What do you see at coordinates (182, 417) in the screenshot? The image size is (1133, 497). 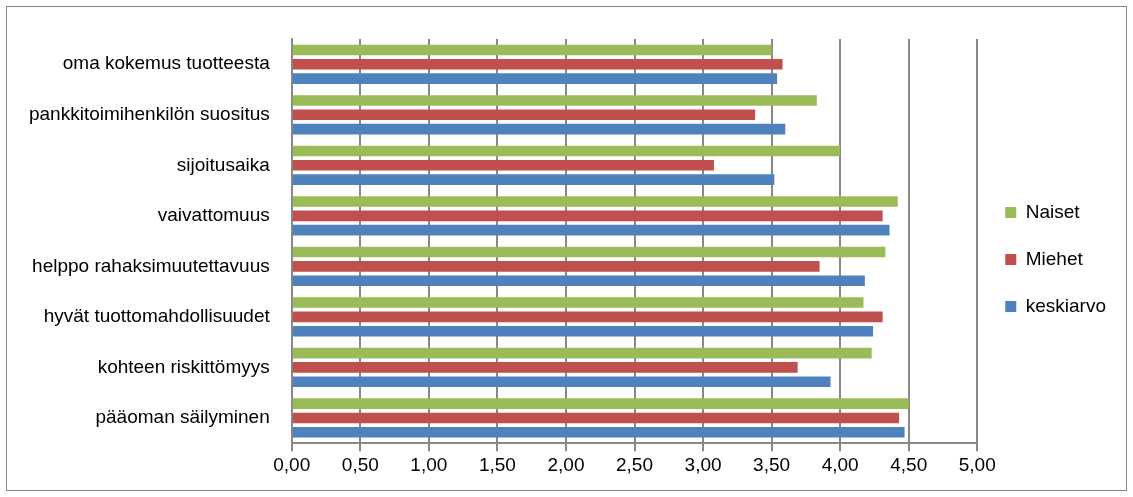 I see `y-tick-label: pääoman säilyminen` at bounding box center [182, 417].